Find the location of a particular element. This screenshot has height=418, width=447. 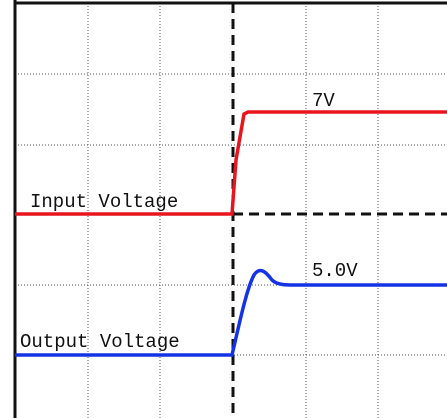

trace-label: Output Voltage is located at coordinates (100, 342).